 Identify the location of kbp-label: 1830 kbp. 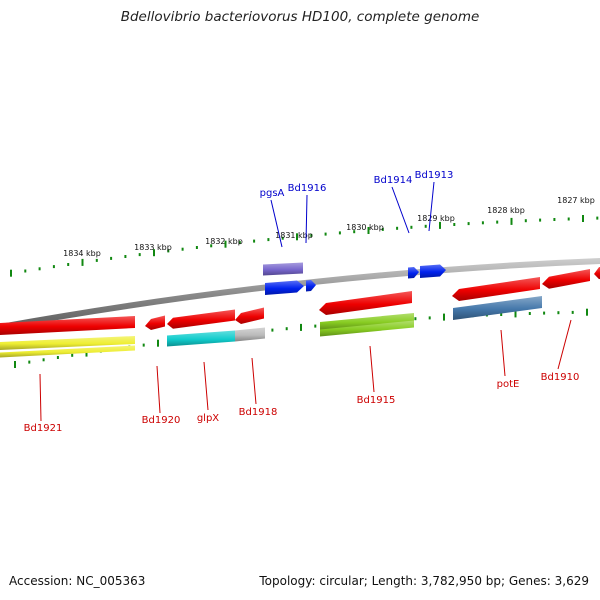
(365, 227).